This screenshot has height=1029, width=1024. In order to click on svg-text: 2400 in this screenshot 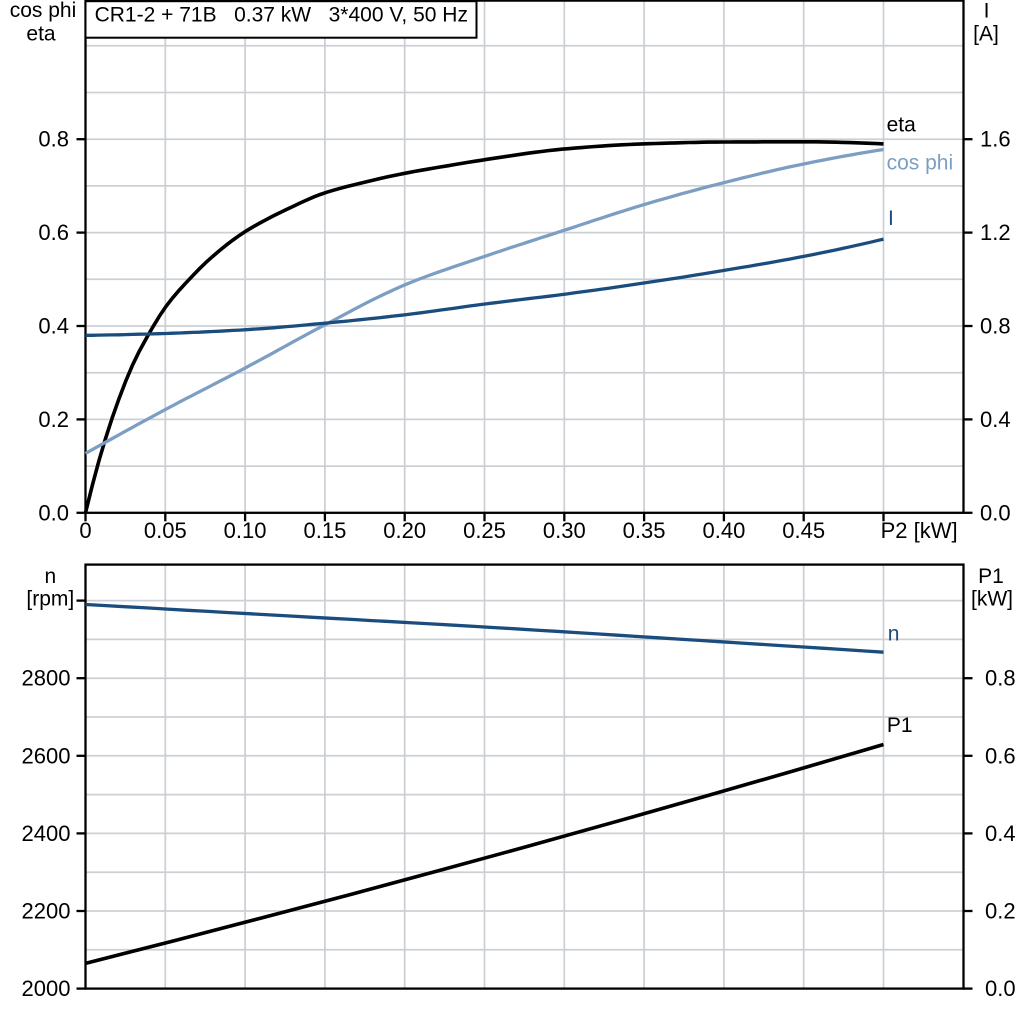, I will do `click(46, 833)`.